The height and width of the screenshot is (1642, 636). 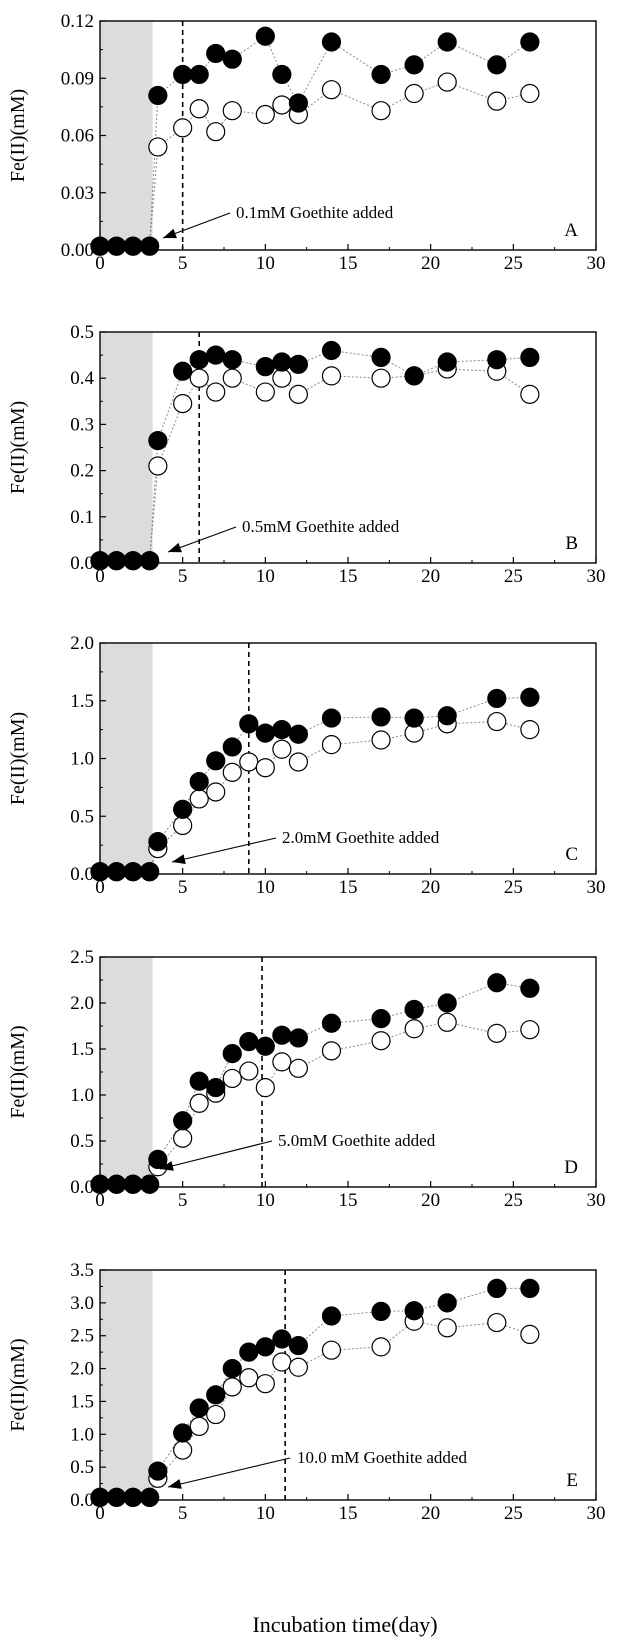 I want to click on series-line-open, so click(x=315, y=164).